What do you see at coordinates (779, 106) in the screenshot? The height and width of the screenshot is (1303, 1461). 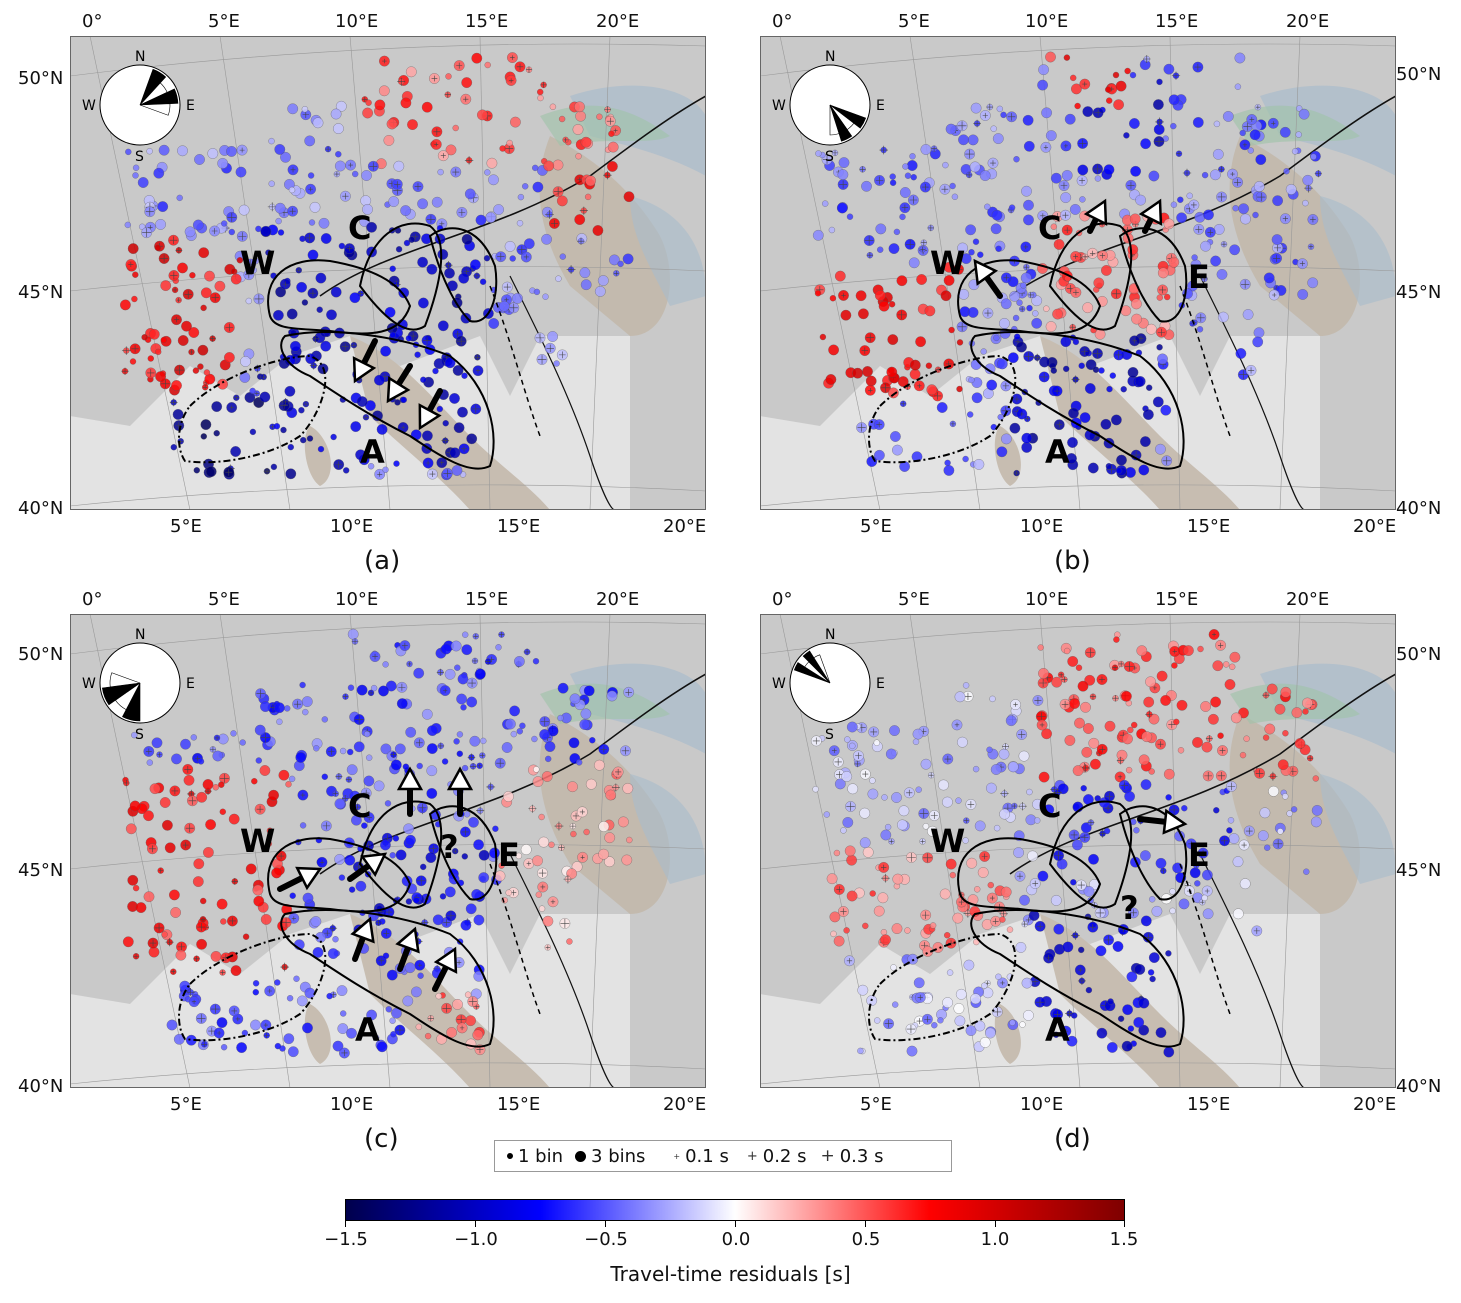 I see `compass-label-w: W` at bounding box center [779, 106].